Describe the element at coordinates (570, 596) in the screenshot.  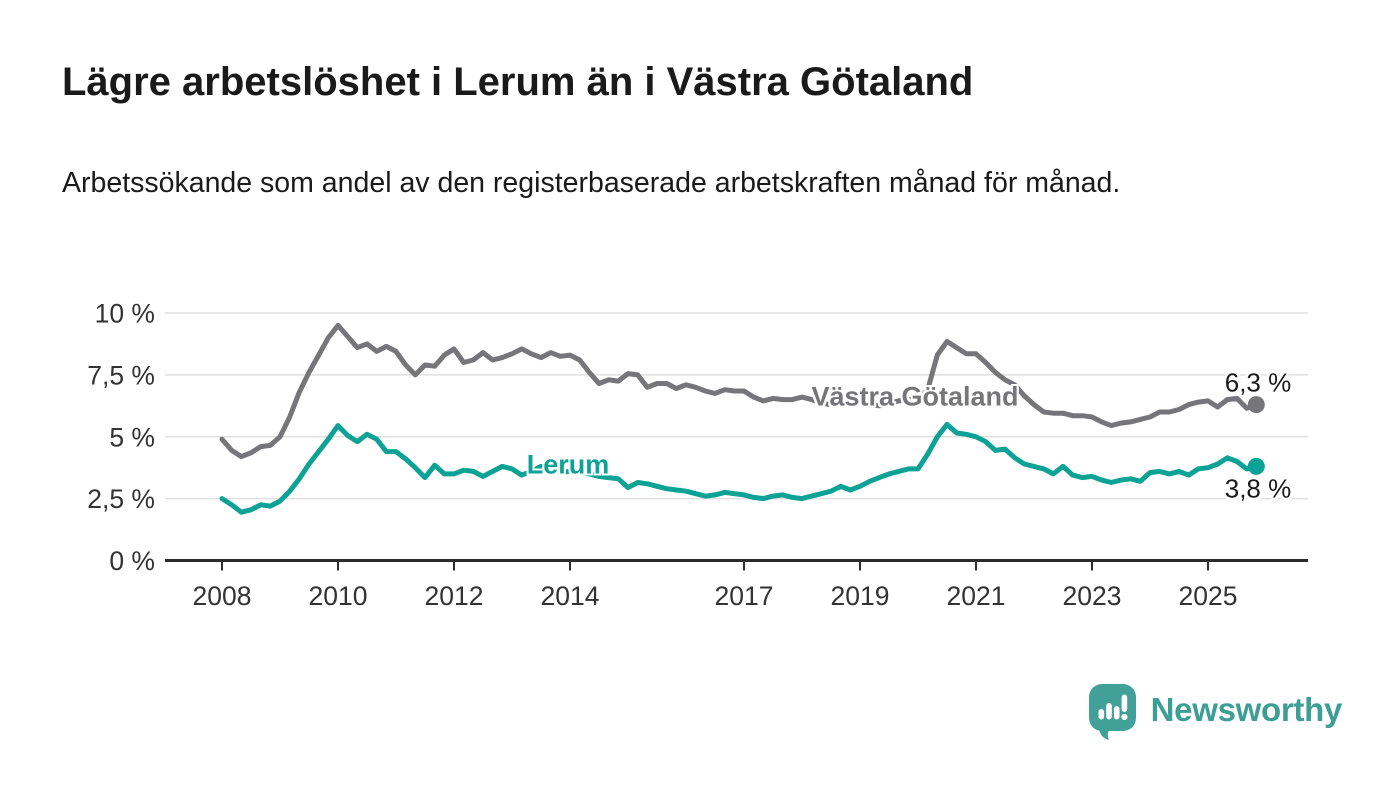
I see `x-tick-label: 2014` at that location.